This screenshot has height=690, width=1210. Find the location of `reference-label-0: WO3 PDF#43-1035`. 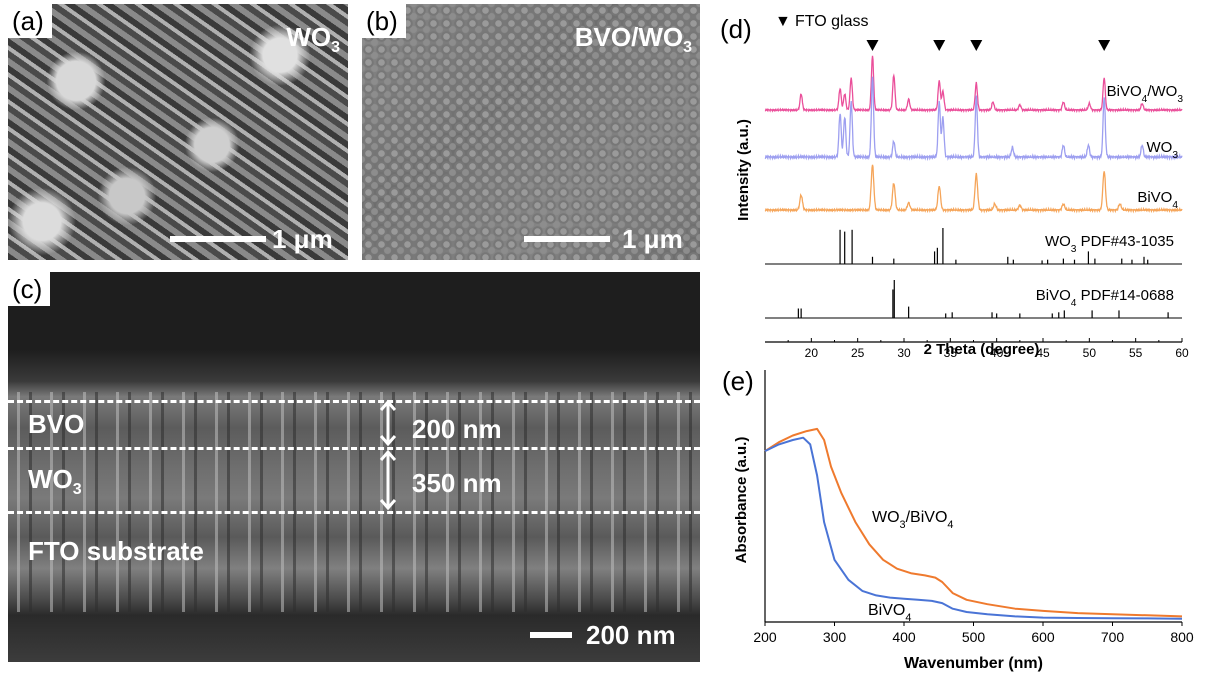

reference-label-0: WO3 PDF#43-1035 is located at coordinates (1109, 244).